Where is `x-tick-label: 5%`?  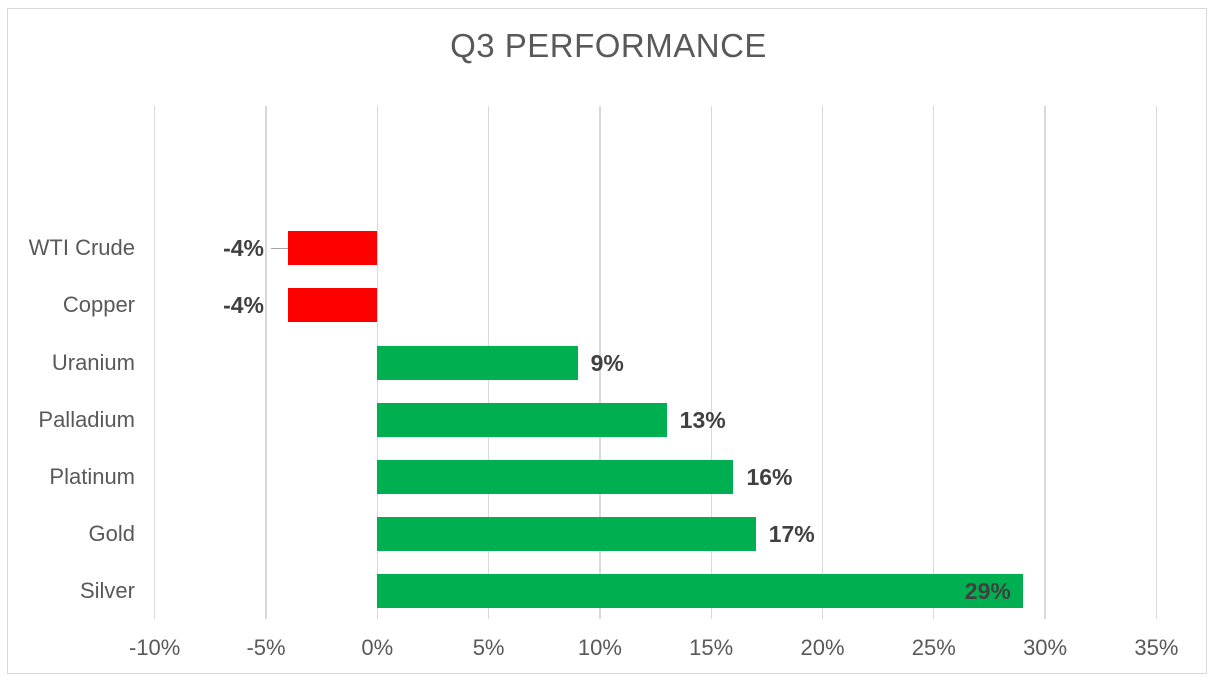 x-tick-label: 5% is located at coordinates (488, 647).